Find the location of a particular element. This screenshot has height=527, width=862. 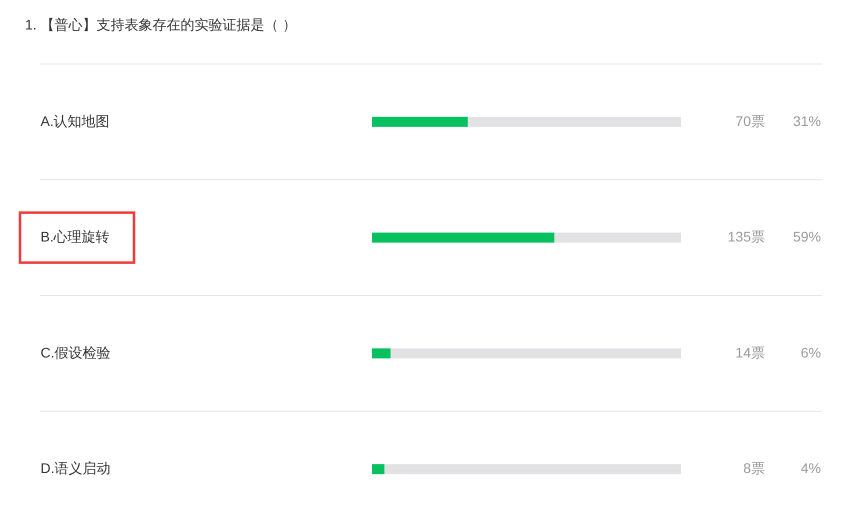

text: 70票 is located at coordinates (750, 120).